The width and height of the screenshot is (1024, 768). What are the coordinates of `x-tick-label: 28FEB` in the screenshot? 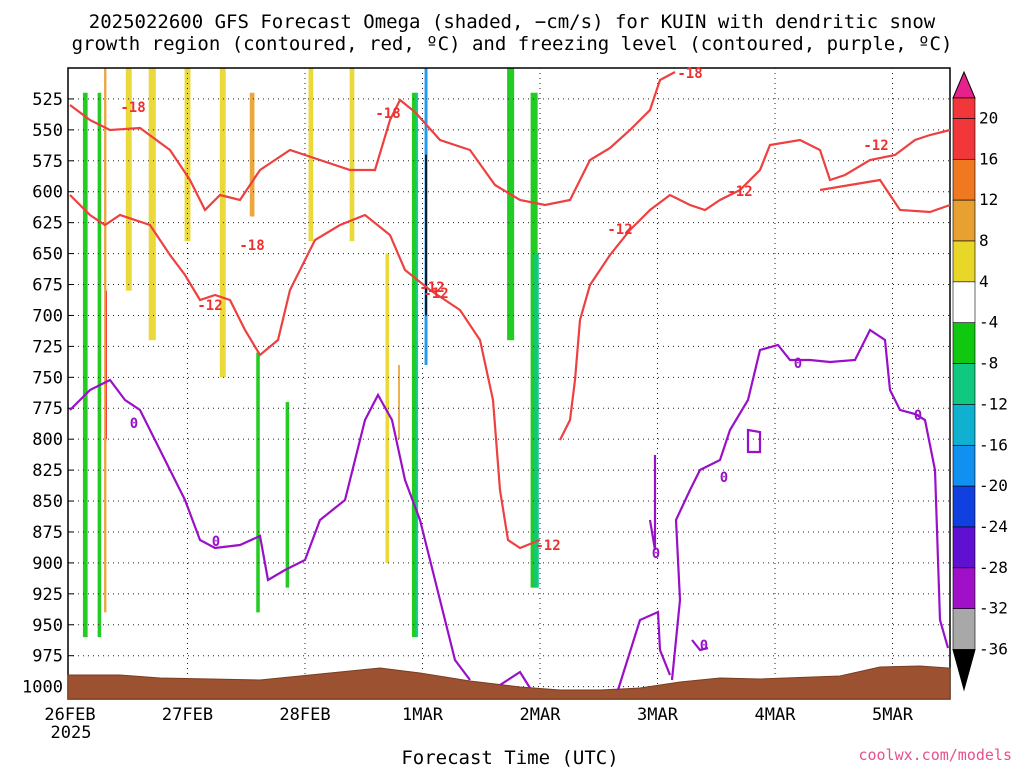 It's located at (304, 715).